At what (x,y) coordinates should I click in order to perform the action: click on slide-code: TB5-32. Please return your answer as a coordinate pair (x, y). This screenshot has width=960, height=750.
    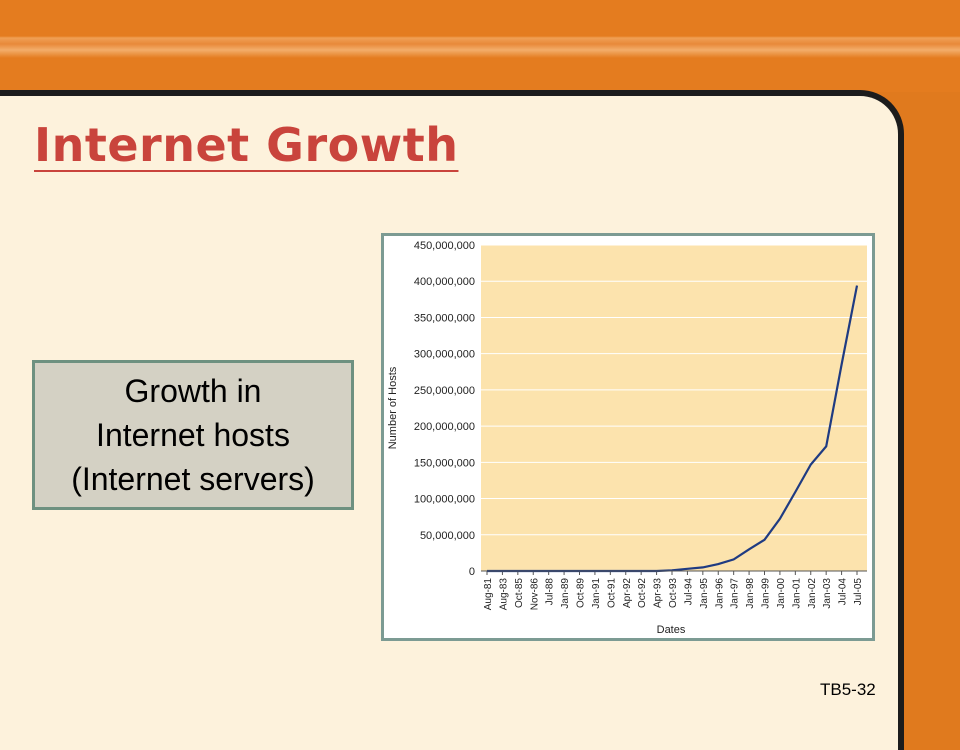
    Looking at the image, I should click on (848, 689).